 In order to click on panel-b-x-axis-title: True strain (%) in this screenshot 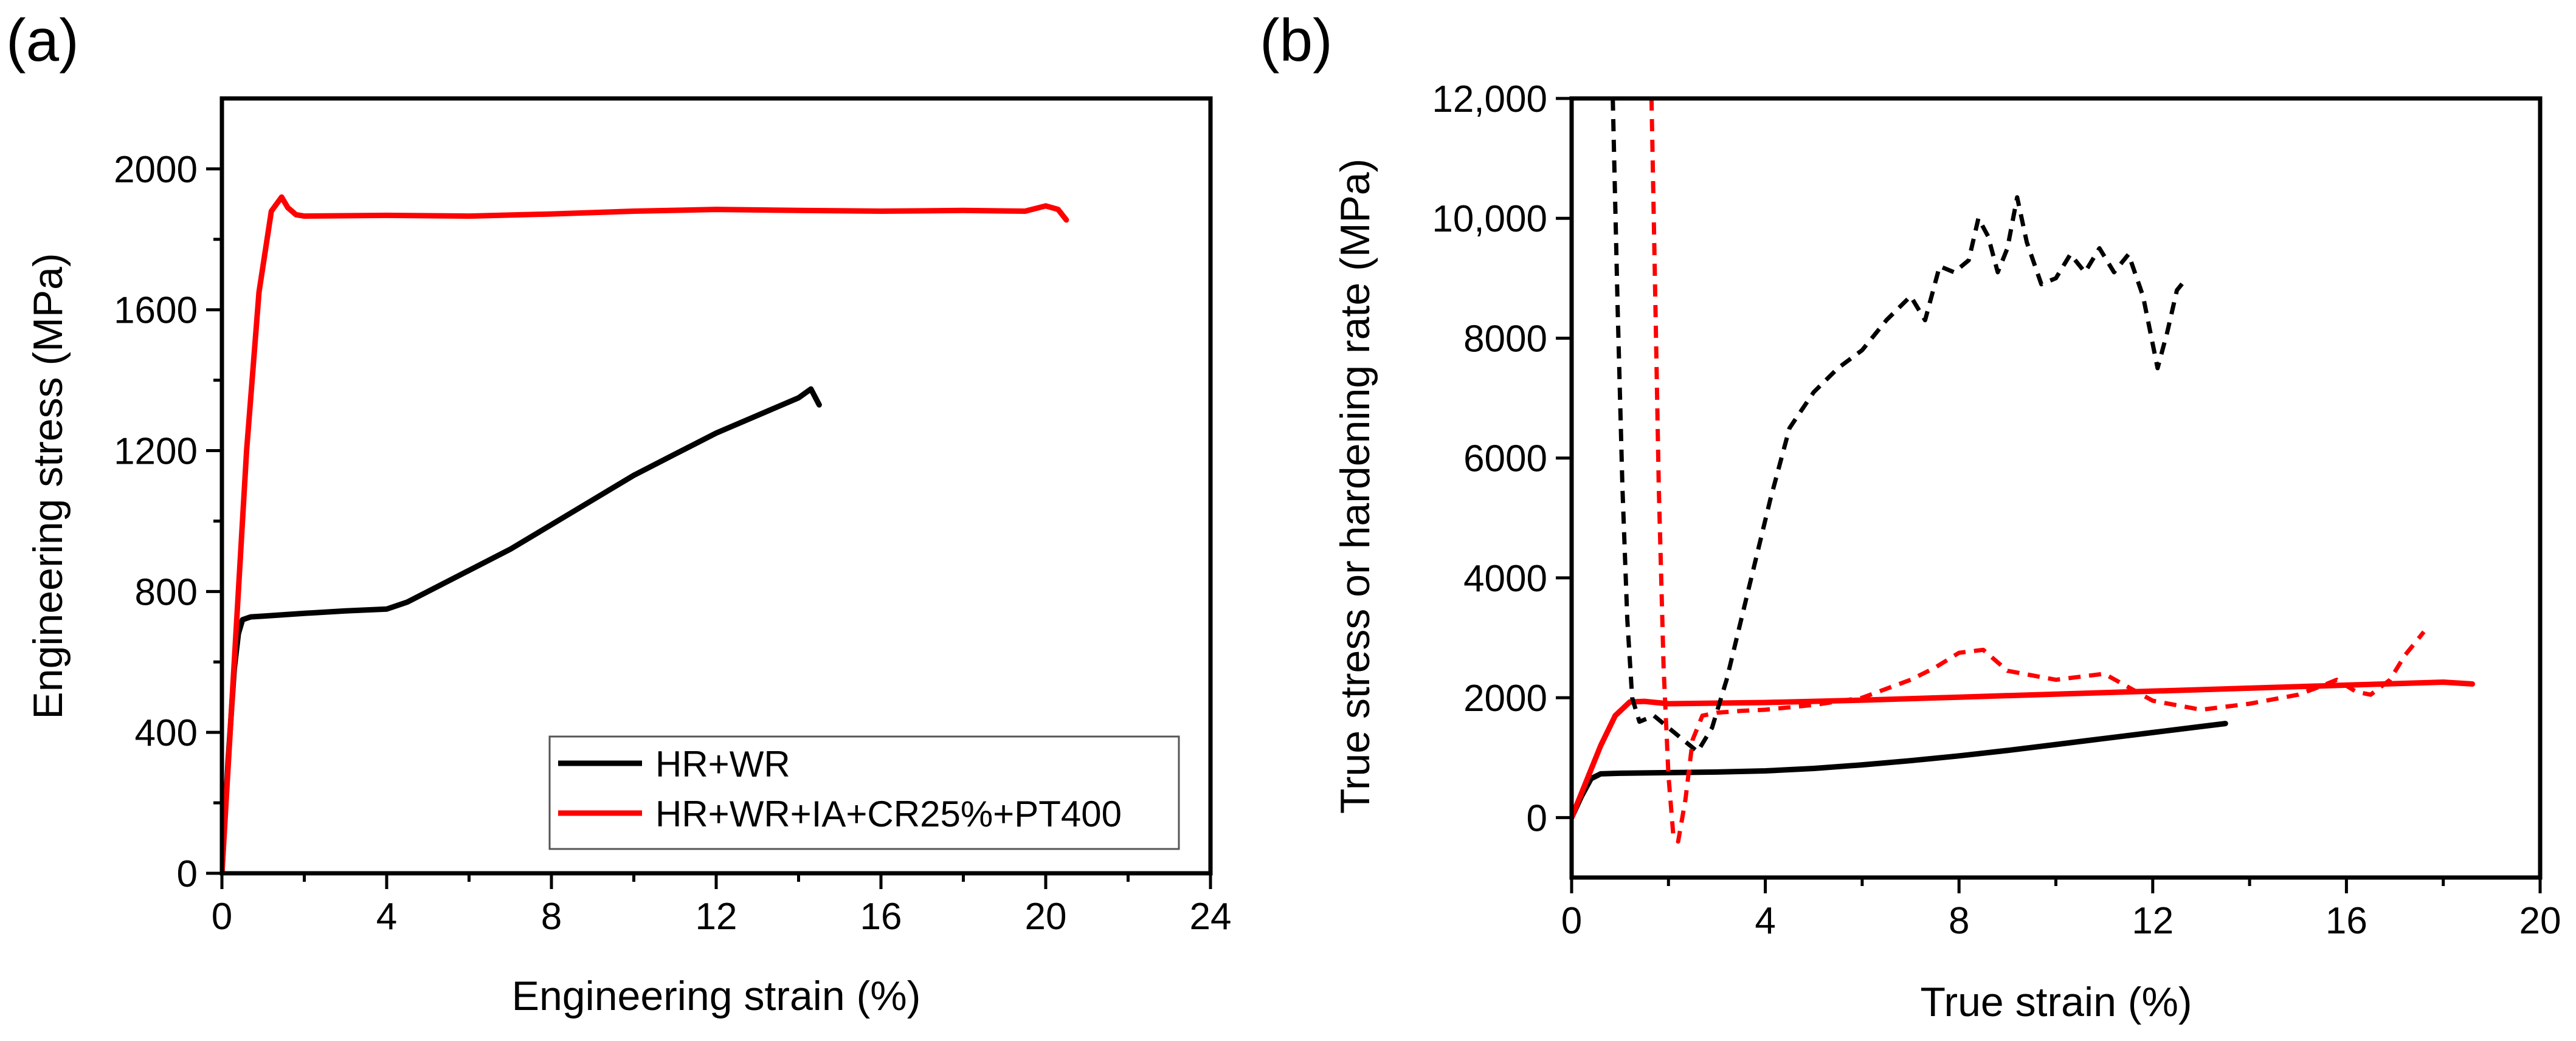, I will do `click(2056, 1002)`.